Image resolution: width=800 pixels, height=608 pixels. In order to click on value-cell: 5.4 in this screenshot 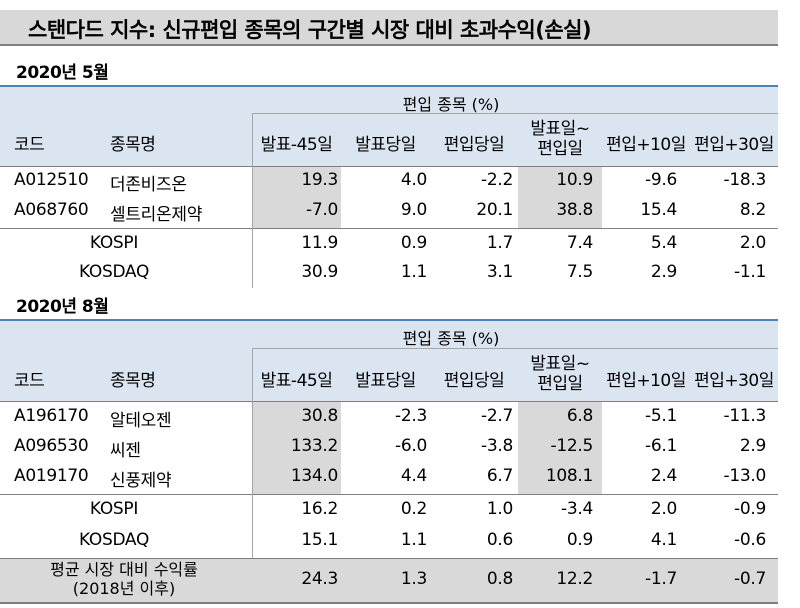, I will do `click(663, 243)`.